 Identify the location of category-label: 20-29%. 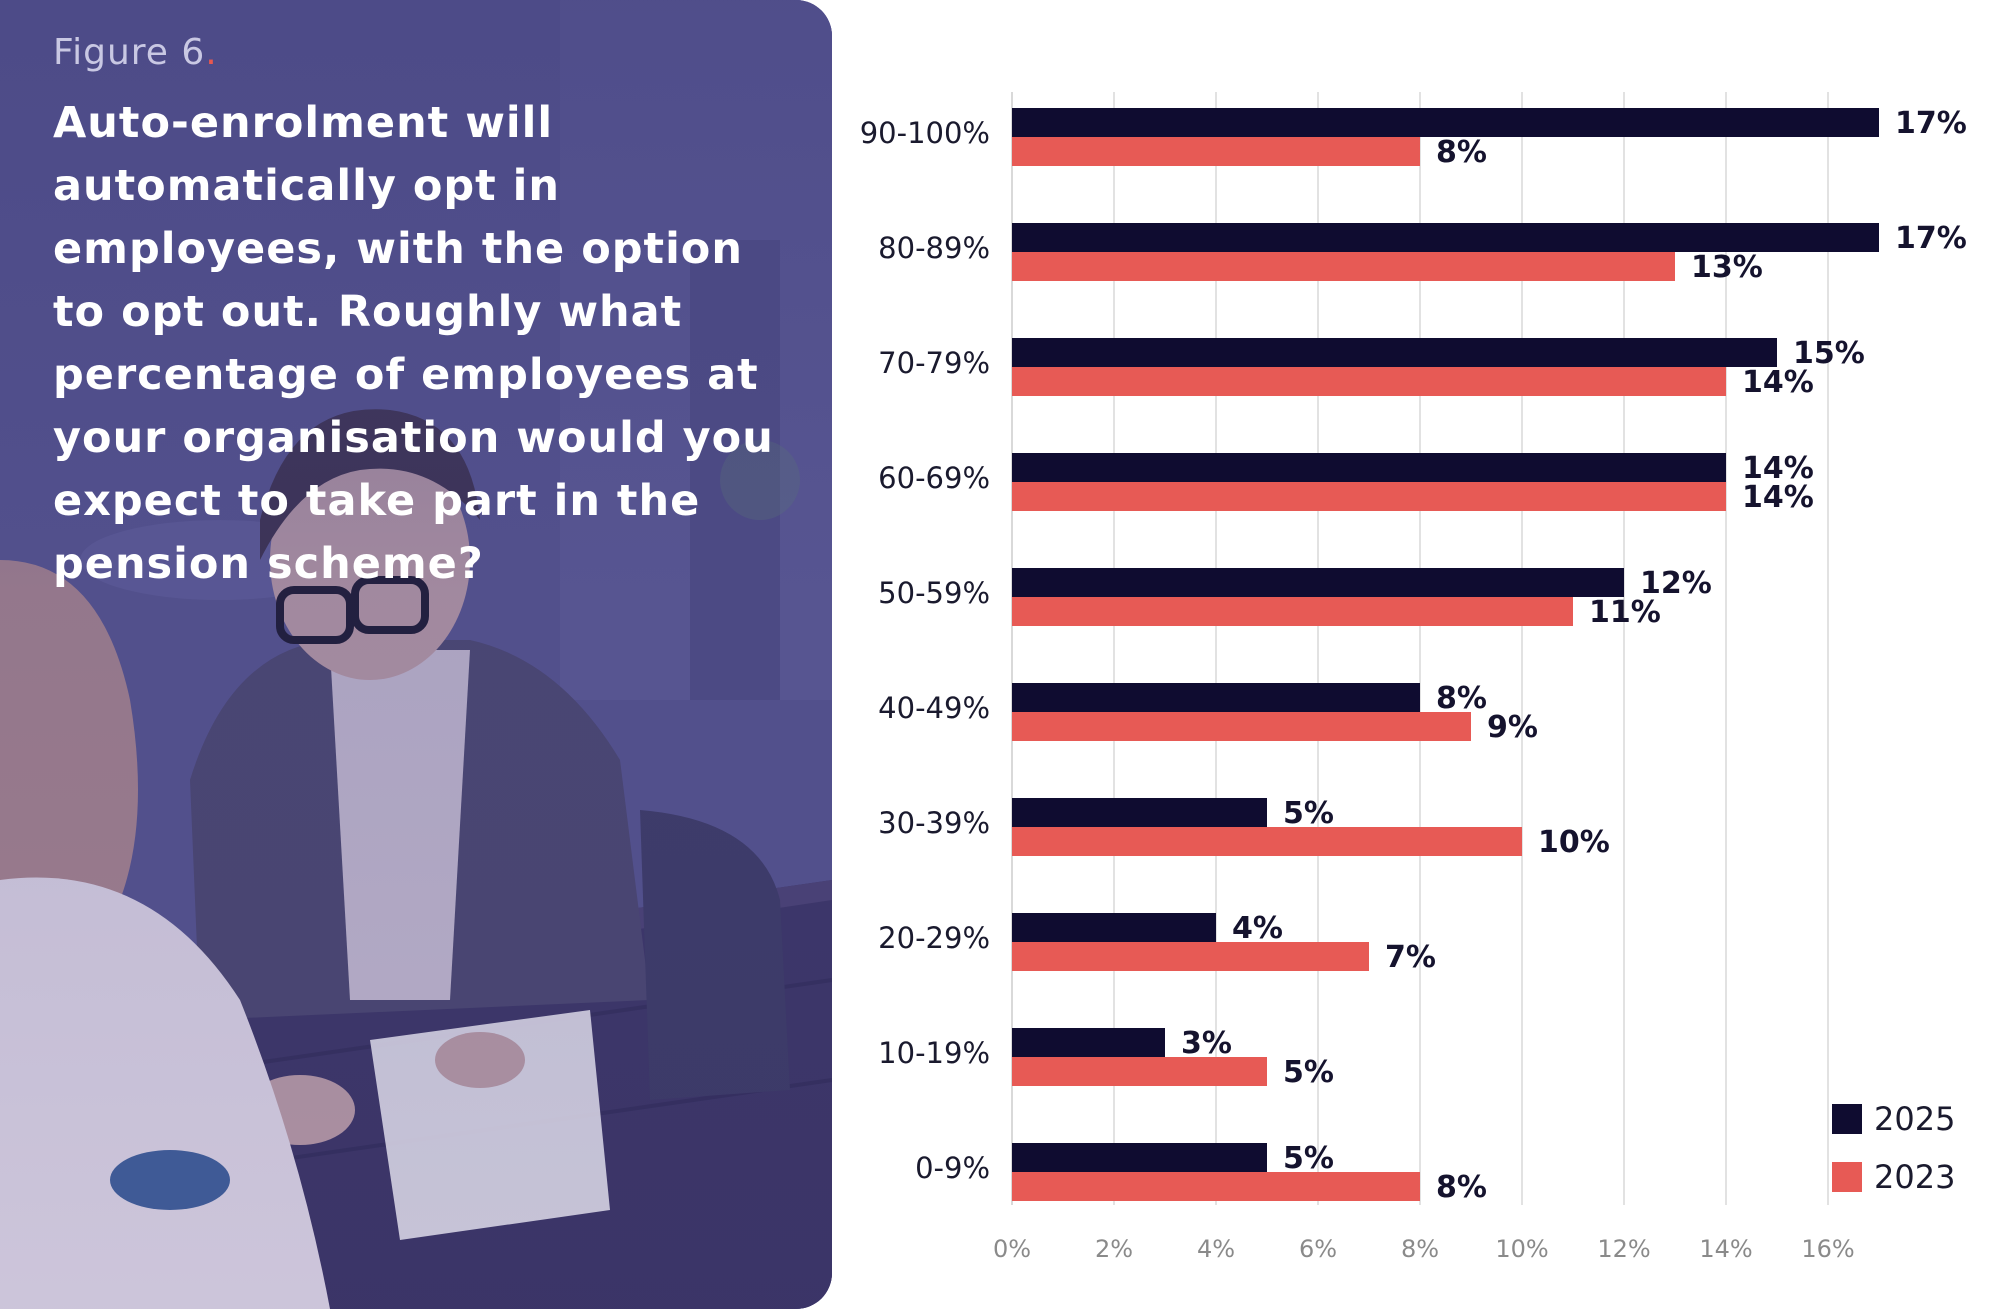
(934, 938).